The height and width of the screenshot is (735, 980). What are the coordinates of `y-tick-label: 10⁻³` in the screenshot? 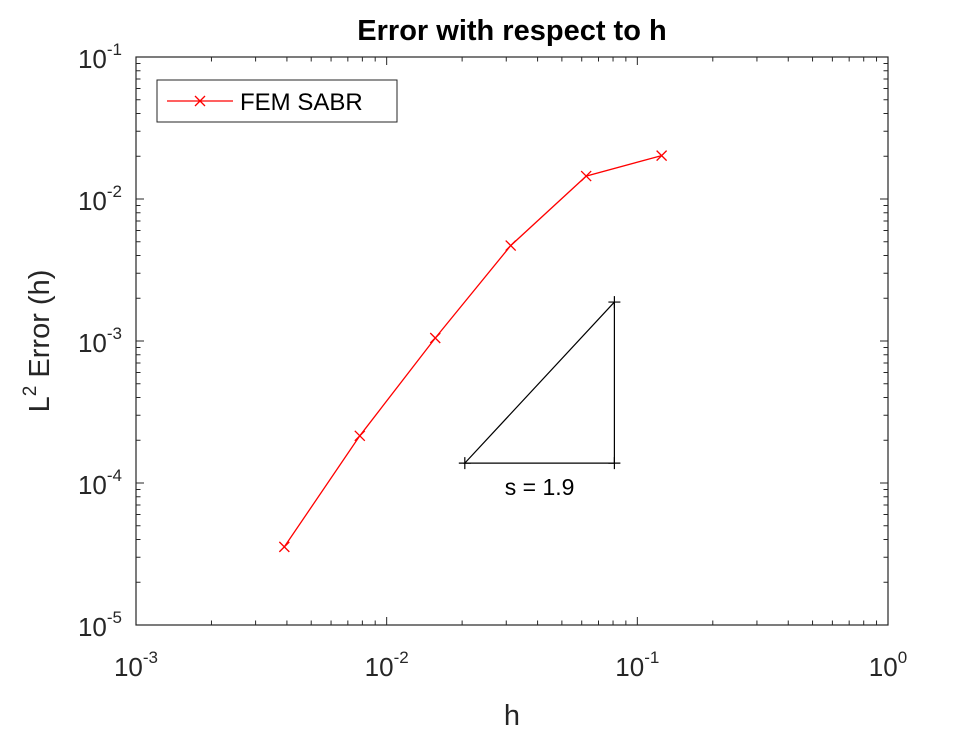 It's located at (100, 341).